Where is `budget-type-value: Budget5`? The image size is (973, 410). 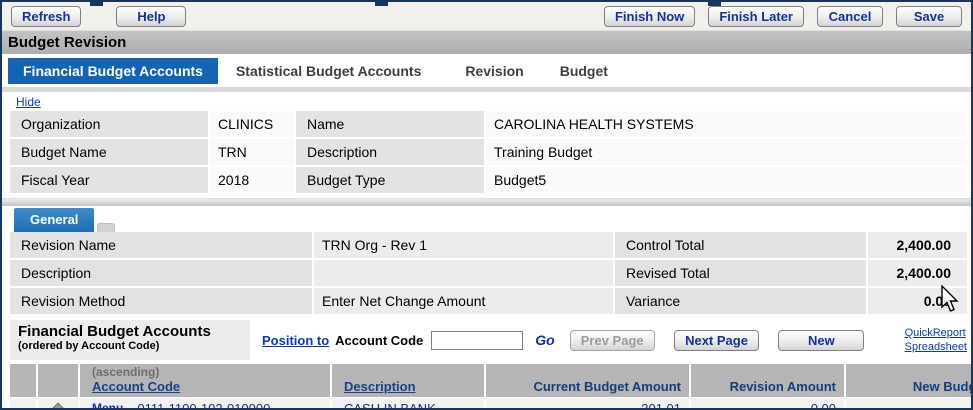
budget-type-value: Budget5 is located at coordinates (726, 180).